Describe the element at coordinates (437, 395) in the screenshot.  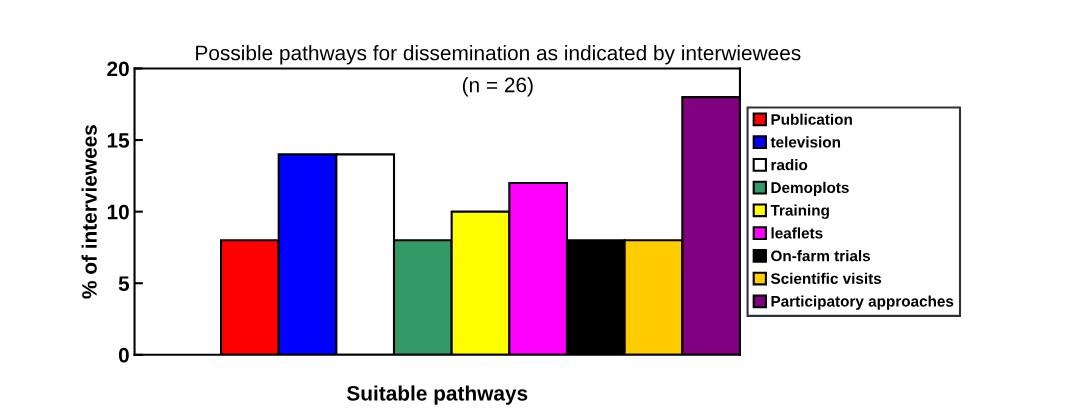
I see `x-axis-title: Suitable pathways` at that location.